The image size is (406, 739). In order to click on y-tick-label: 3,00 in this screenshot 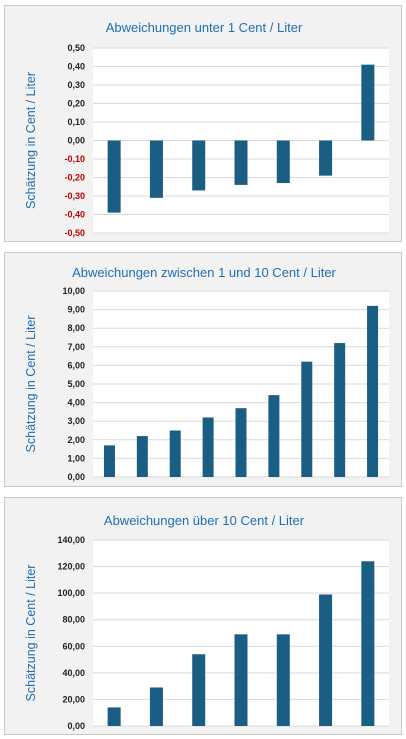, I will do `click(76, 421)`.